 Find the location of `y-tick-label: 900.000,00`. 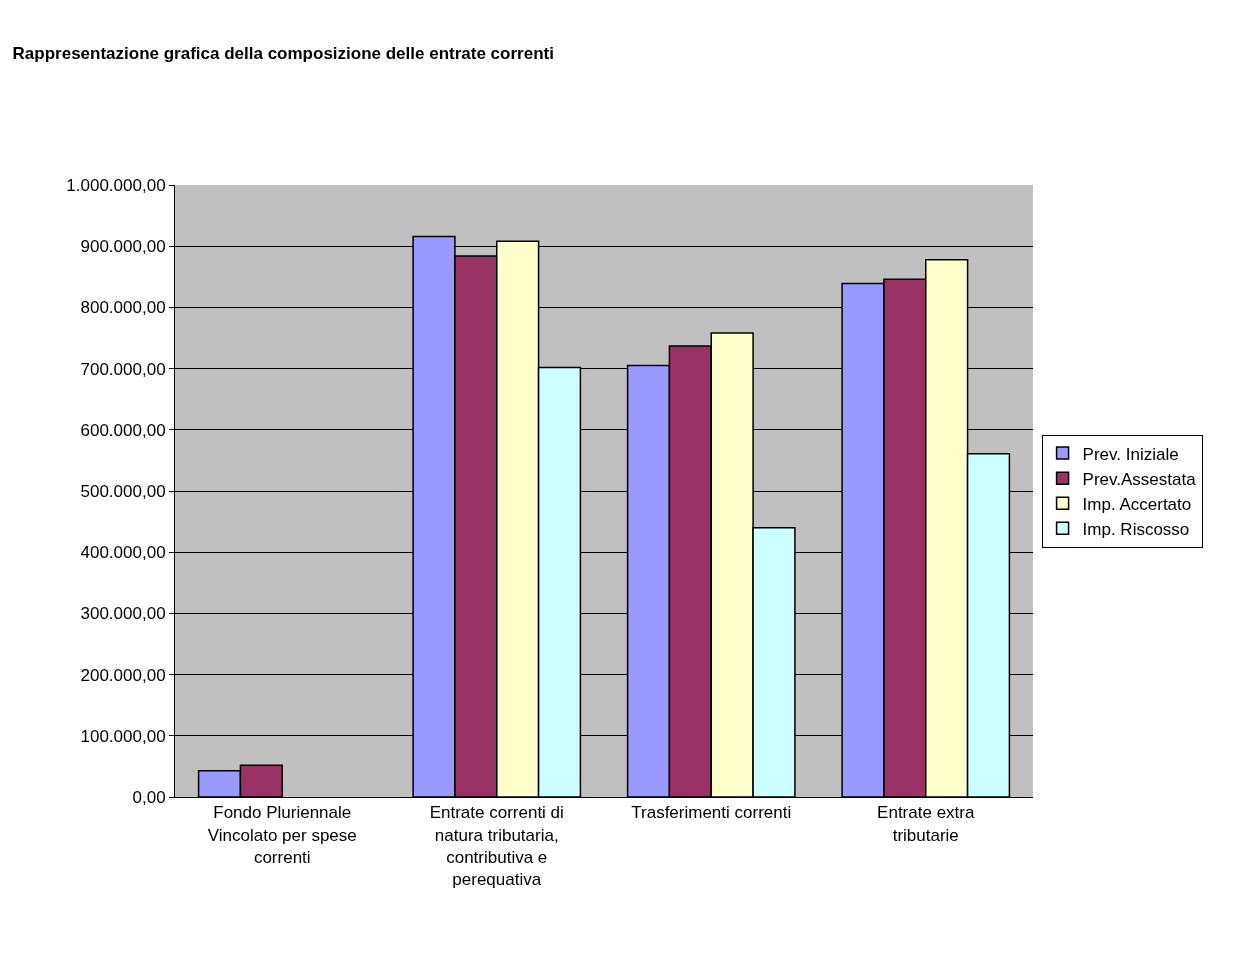

y-tick-label: 900.000,00 is located at coordinates (123, 247).